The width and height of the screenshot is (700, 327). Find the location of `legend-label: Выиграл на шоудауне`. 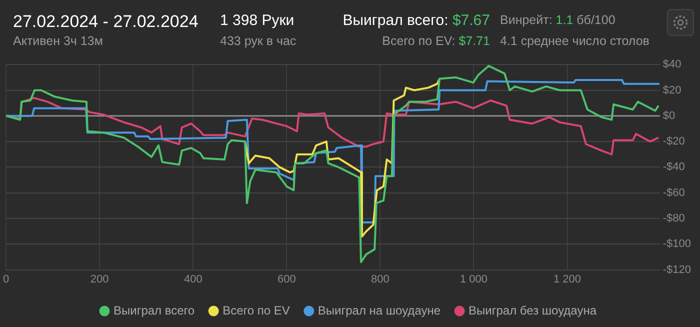

legend-label: Выиграл на шоудауне is located at coordinates (379, 310).